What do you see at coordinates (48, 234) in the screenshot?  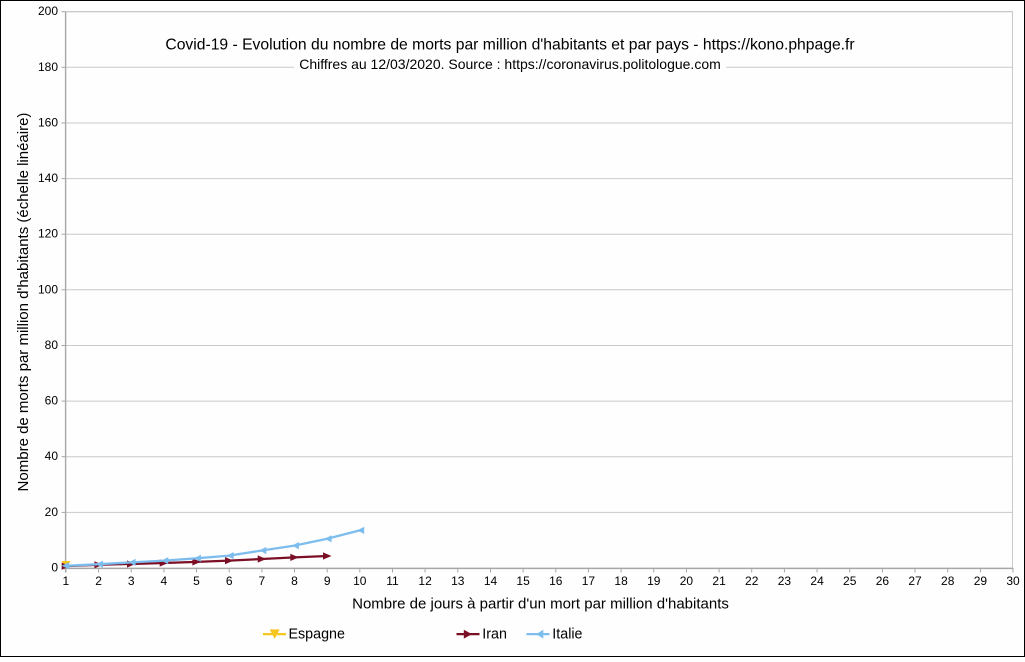 I see `svg-text: 120` at bounding box center [48, 234].